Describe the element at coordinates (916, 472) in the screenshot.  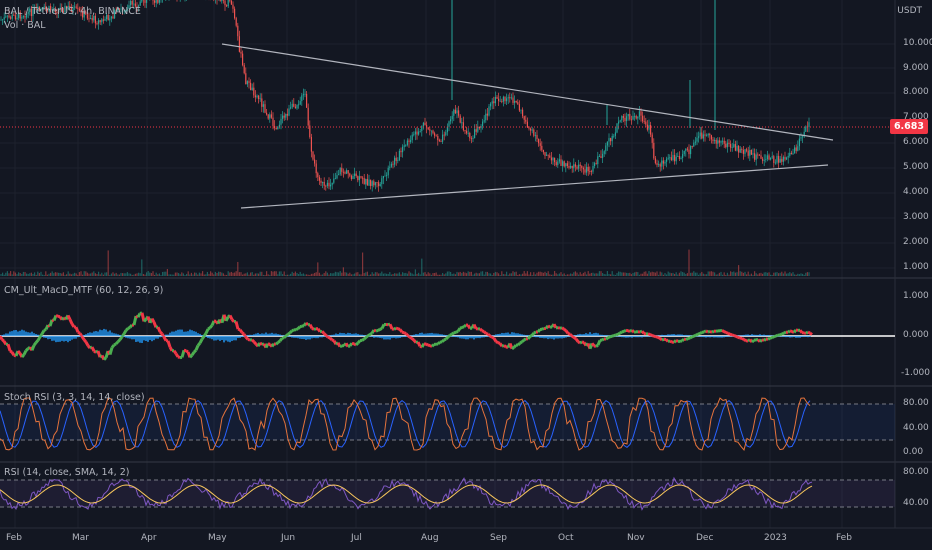
I see `rsi-tick: 80.00` at that location.